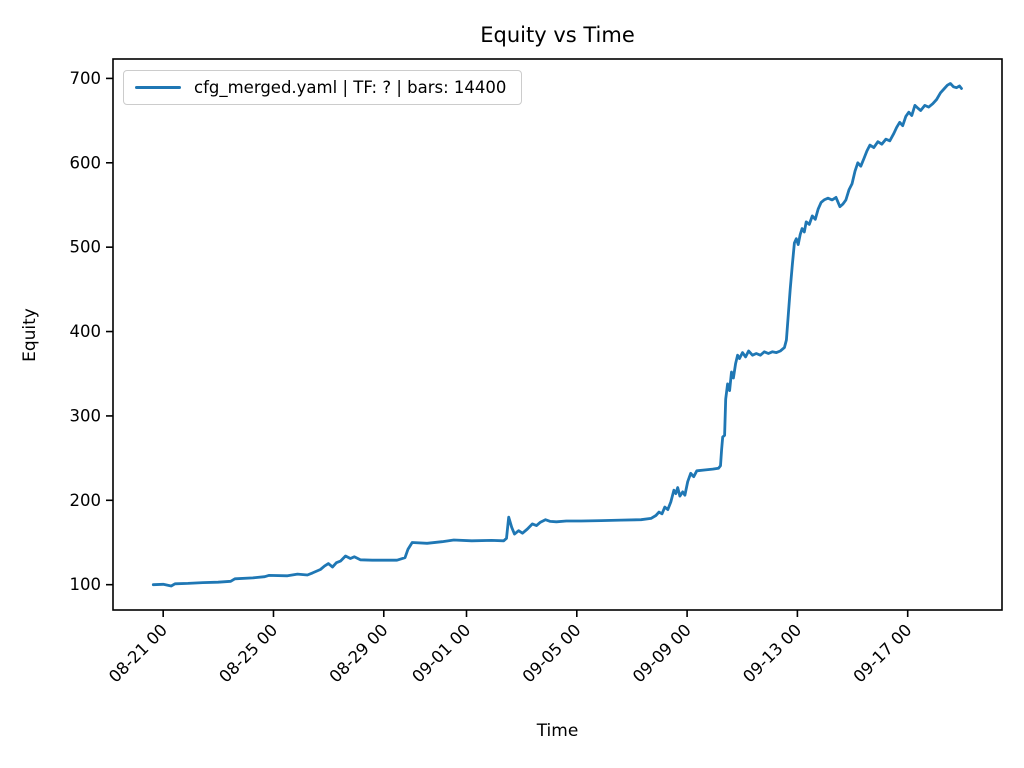 The width and height of the screenshot is (1024, 768). What do you see at coordinates (557, 35) in the screenshot?
I see `chart-title: Equity vs Time` at bounding box center [557, 35].